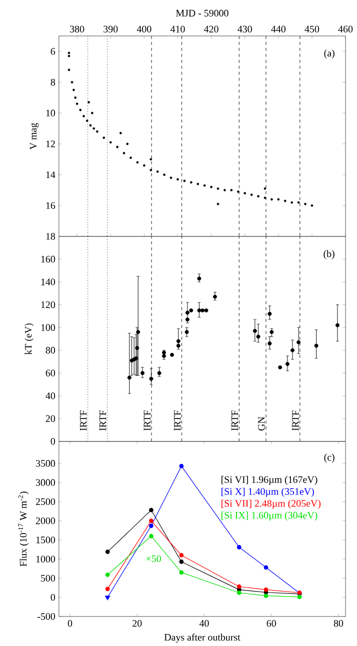 This screenshot has width=357, height=646. Describe the element at coordinates (278, 29) in the screenshot. I see `x-tick-label: 440` at that location.